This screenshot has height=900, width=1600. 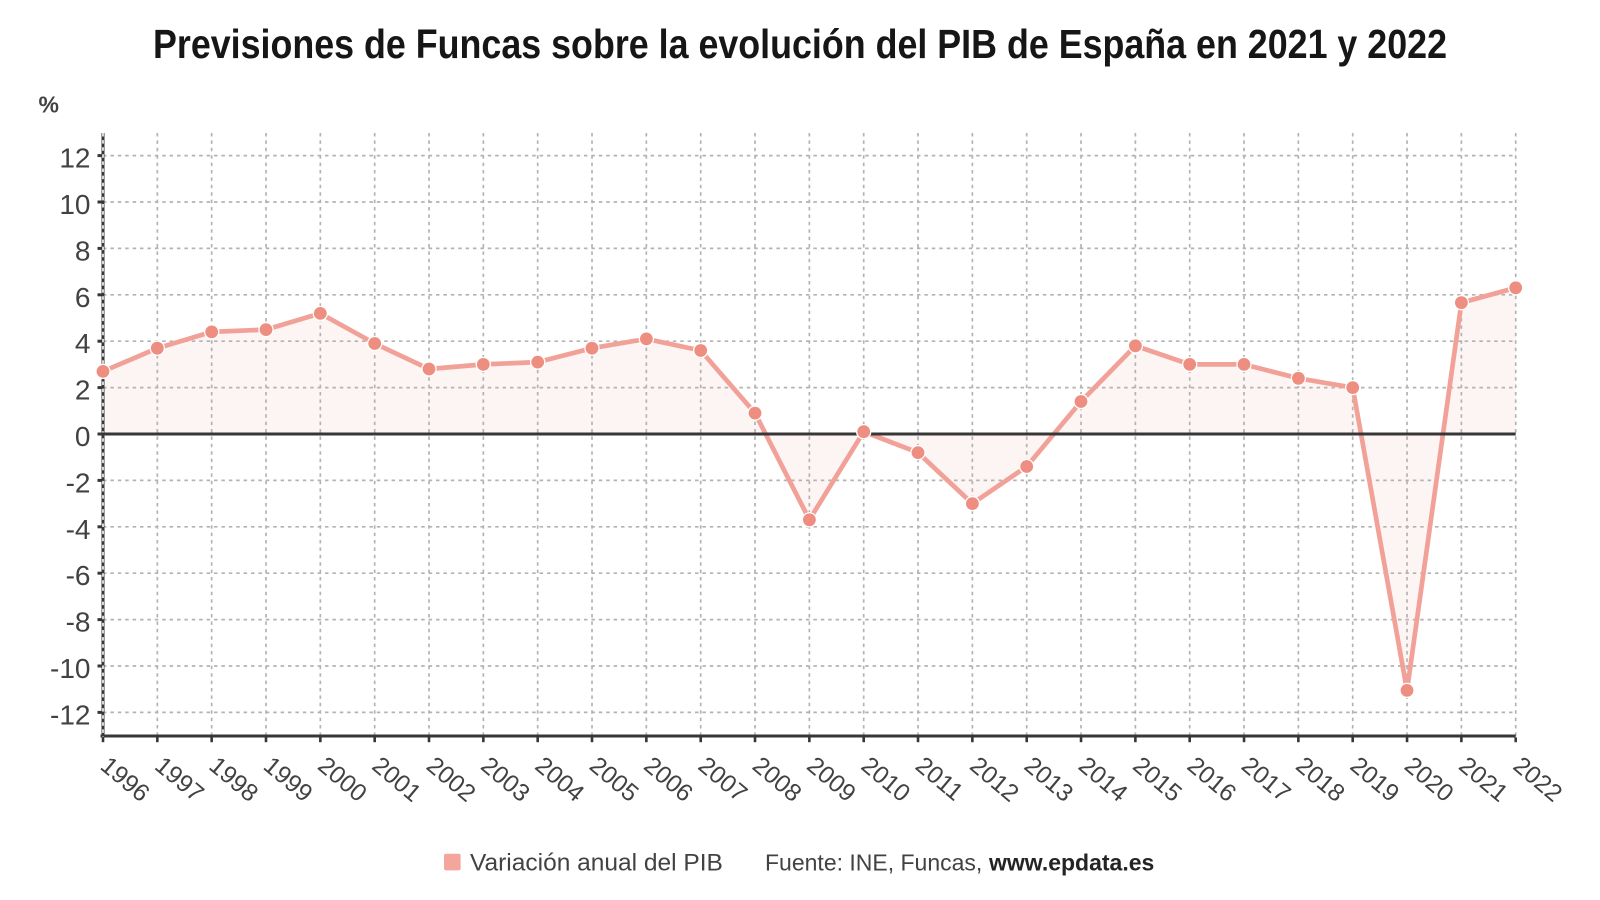 What do you see at coordinates (78, 529) in the screenshot?
I see `svg-text: -4` at bounding box center [78, 529].